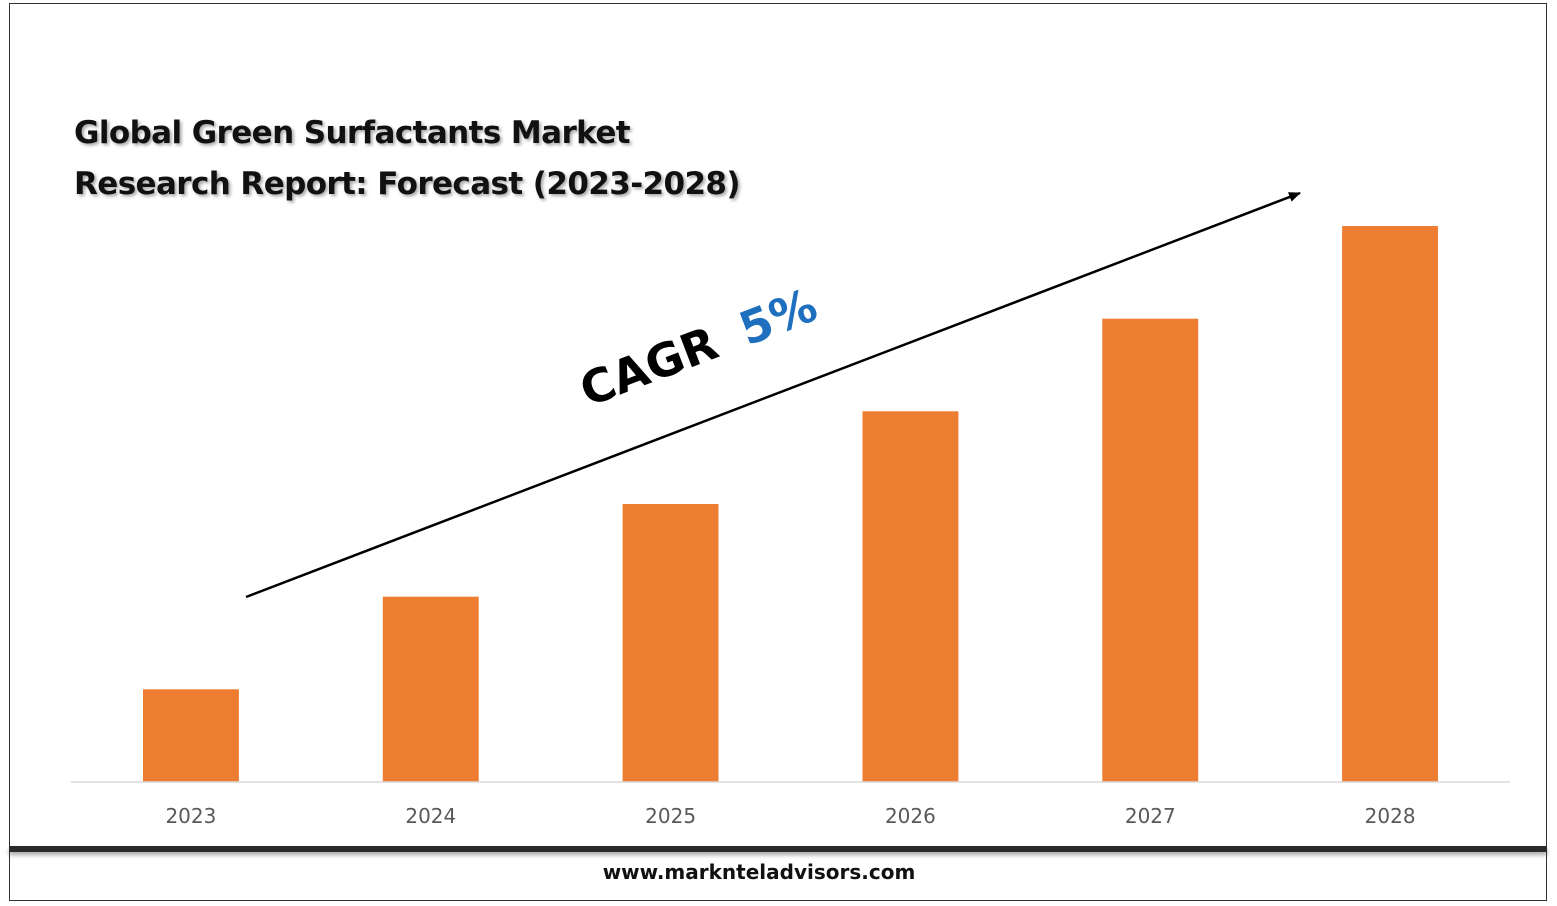 This screenshot has height=906, width=1557. Describe the element at coordinates (1150, 550) in the screenshot. I see `bar-2027` at that location.